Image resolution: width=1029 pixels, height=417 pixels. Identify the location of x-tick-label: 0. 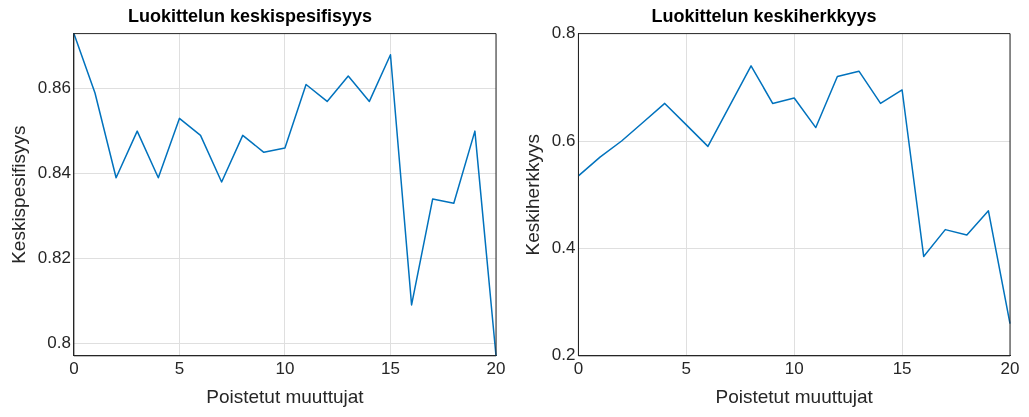
(74, 368).